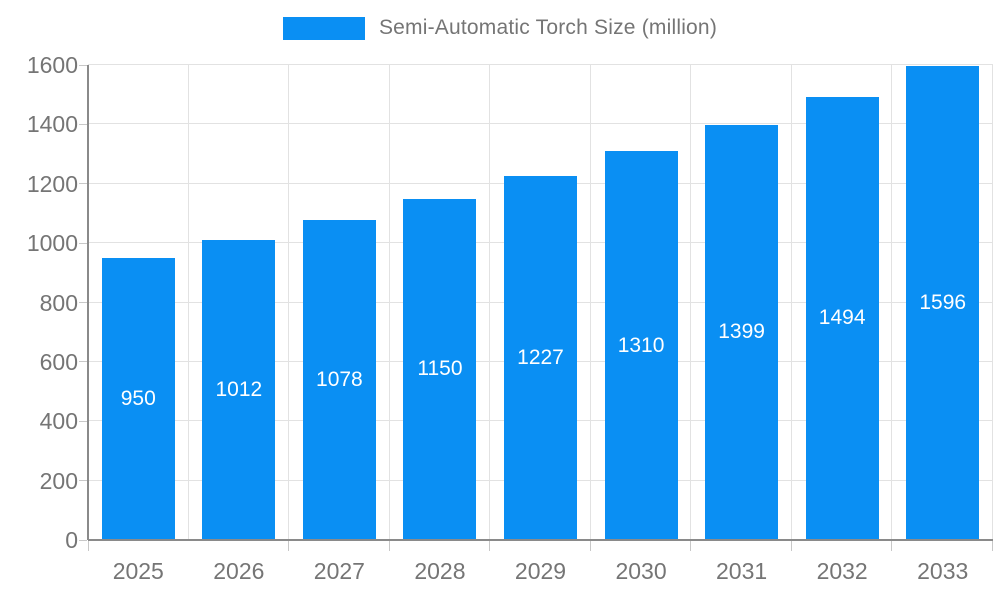  I want to click on y-tick-label: 0, so click(71, 540).